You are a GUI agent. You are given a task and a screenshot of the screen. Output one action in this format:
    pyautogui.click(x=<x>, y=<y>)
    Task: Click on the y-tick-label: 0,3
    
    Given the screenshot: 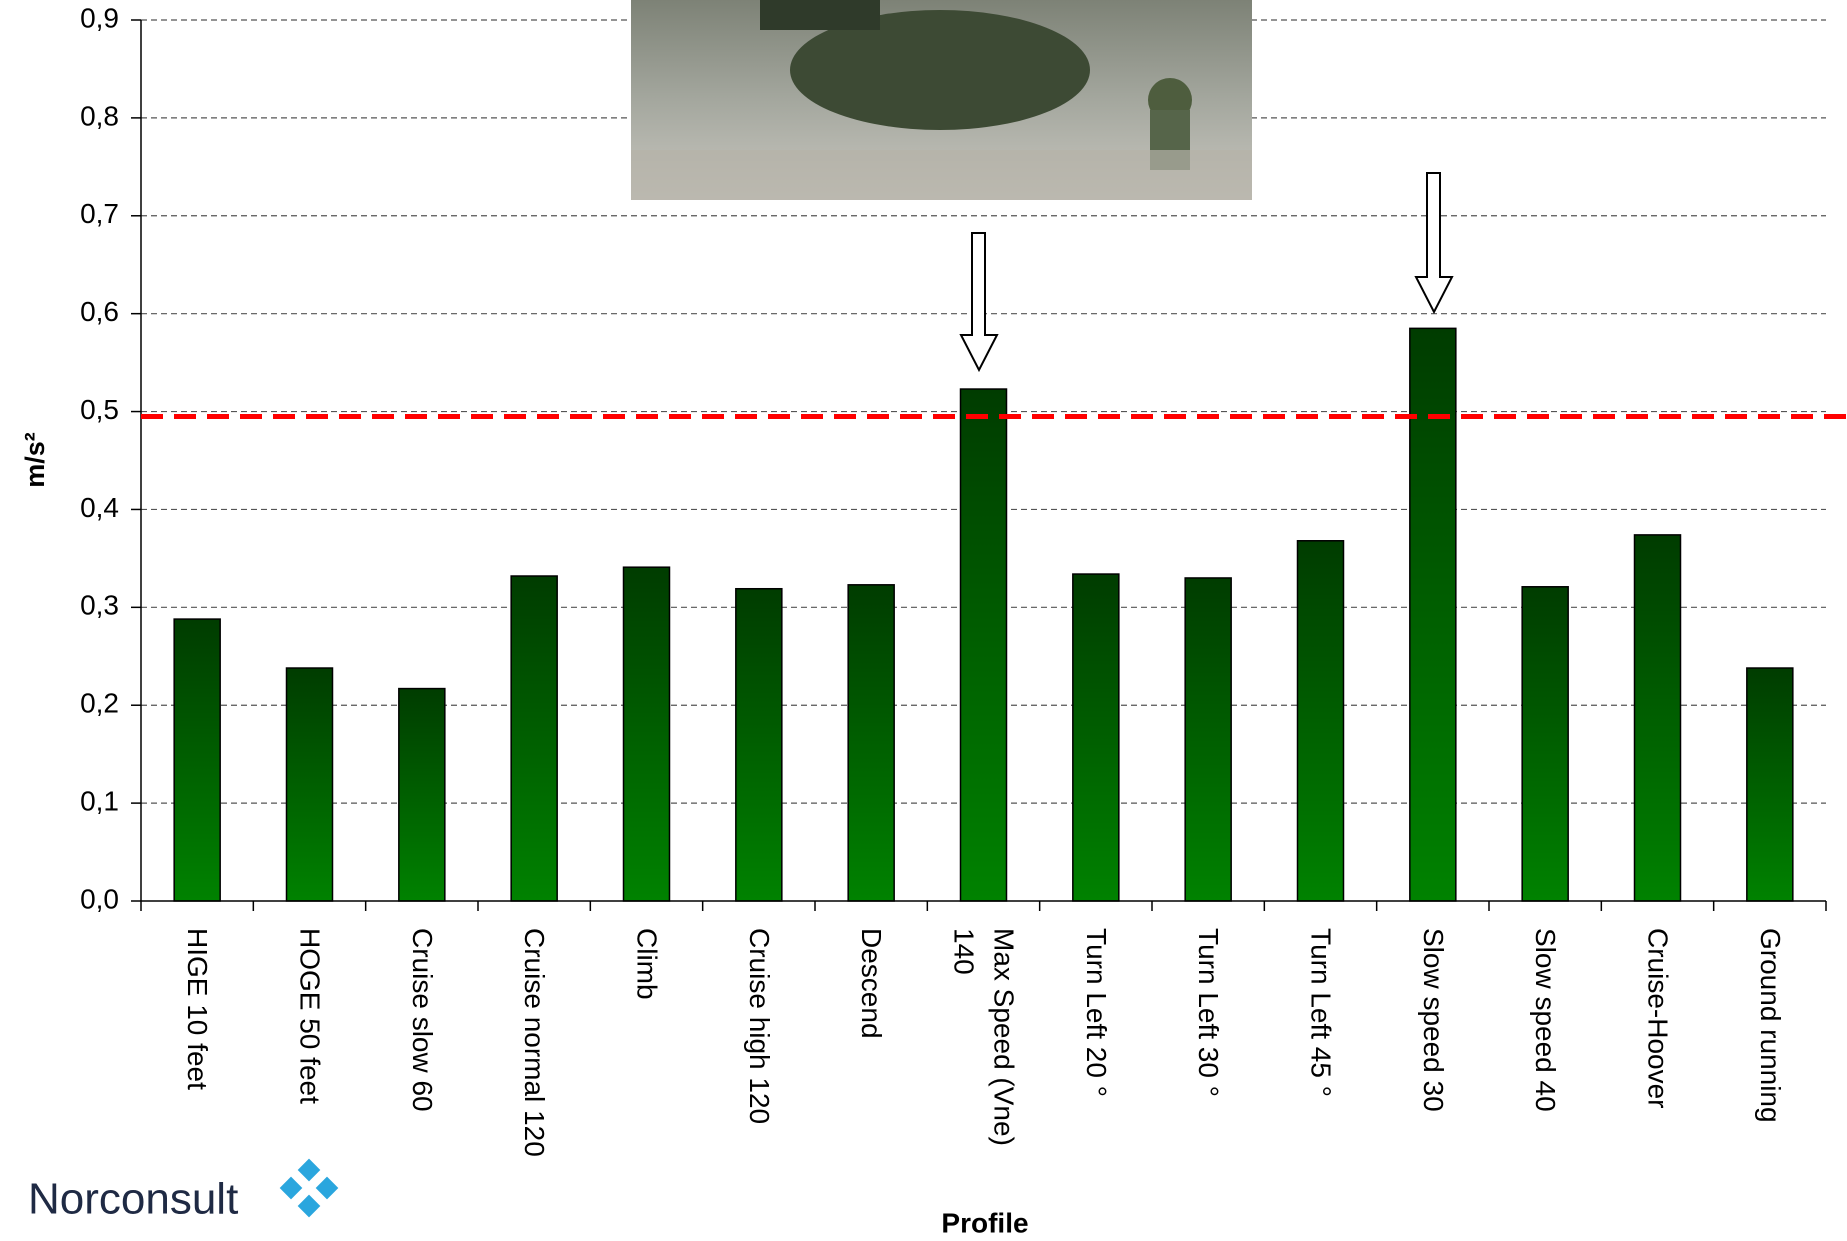 What is the action you would take?
    pyautogui.click(x=99, y=605)
    